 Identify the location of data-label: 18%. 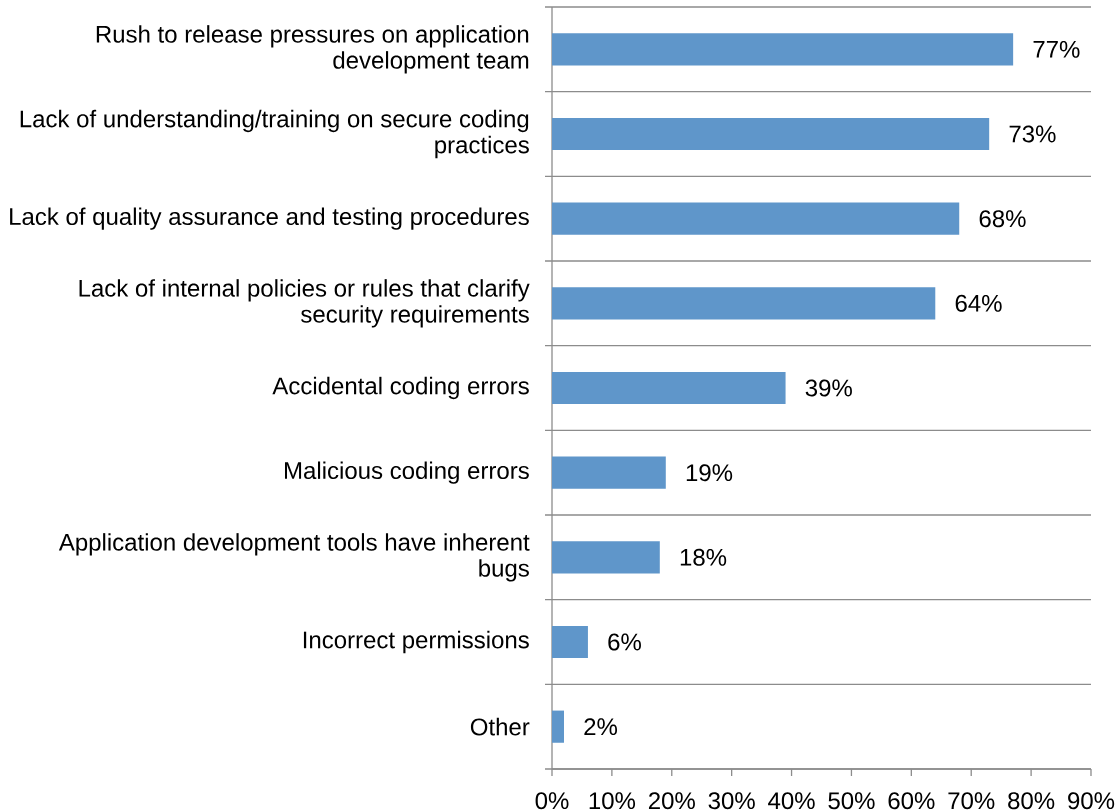
(703, 557).